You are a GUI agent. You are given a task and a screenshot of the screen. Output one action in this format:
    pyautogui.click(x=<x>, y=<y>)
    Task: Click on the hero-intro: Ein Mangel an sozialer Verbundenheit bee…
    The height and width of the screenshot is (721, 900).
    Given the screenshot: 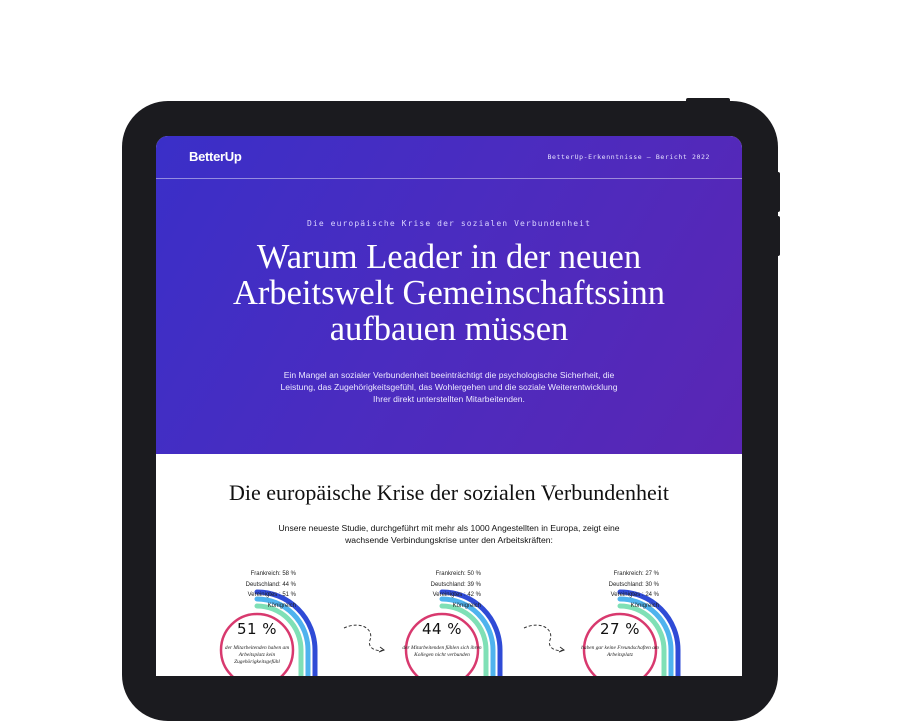 What is the action you would take?
    pyautogui.click(x=449, y=387)
    